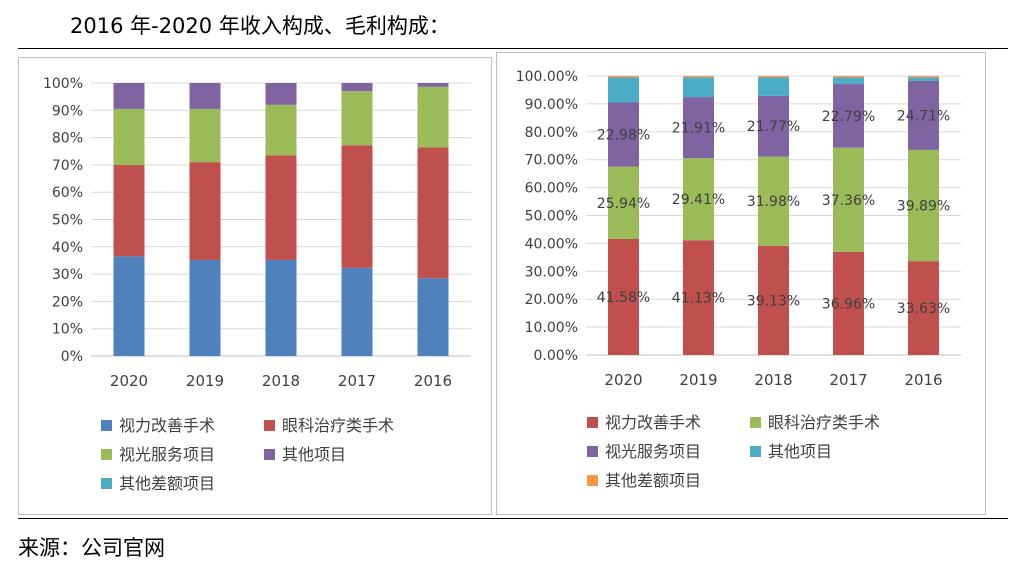  What do you see at coordinates (67, 275) in the screenshot?
I see `y-tick-label: 30%` at bounding box center [67, 275].